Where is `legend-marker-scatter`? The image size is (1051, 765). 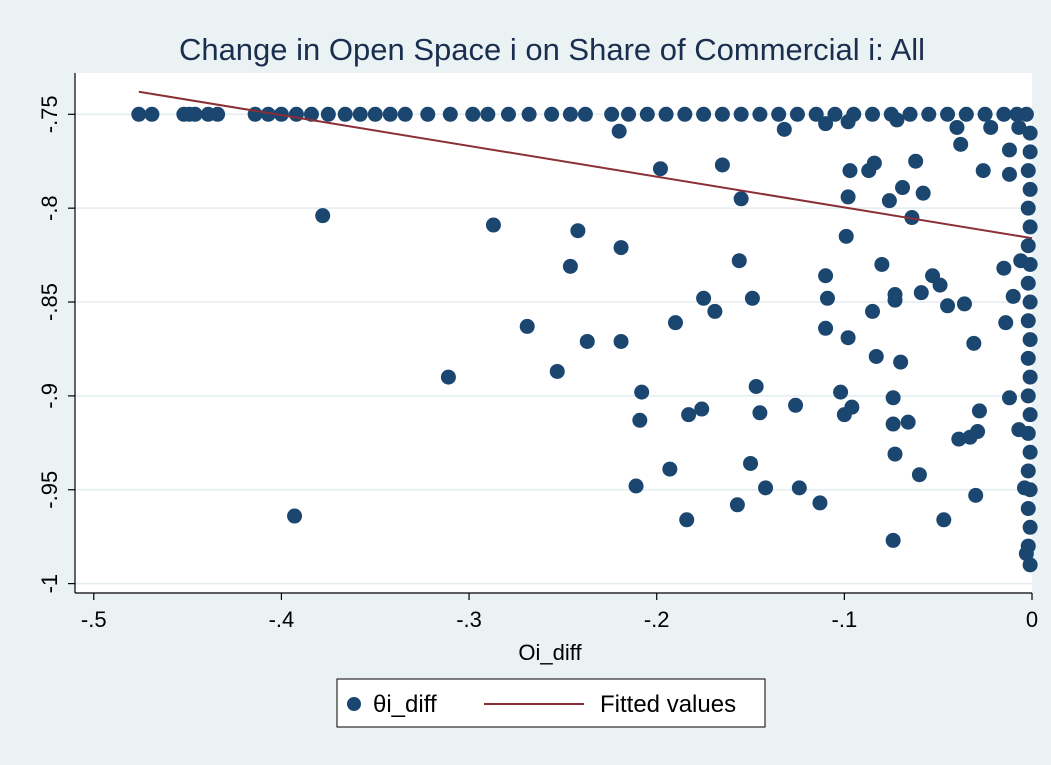
legend-marker-scatter is located at coordinates (354, 704).